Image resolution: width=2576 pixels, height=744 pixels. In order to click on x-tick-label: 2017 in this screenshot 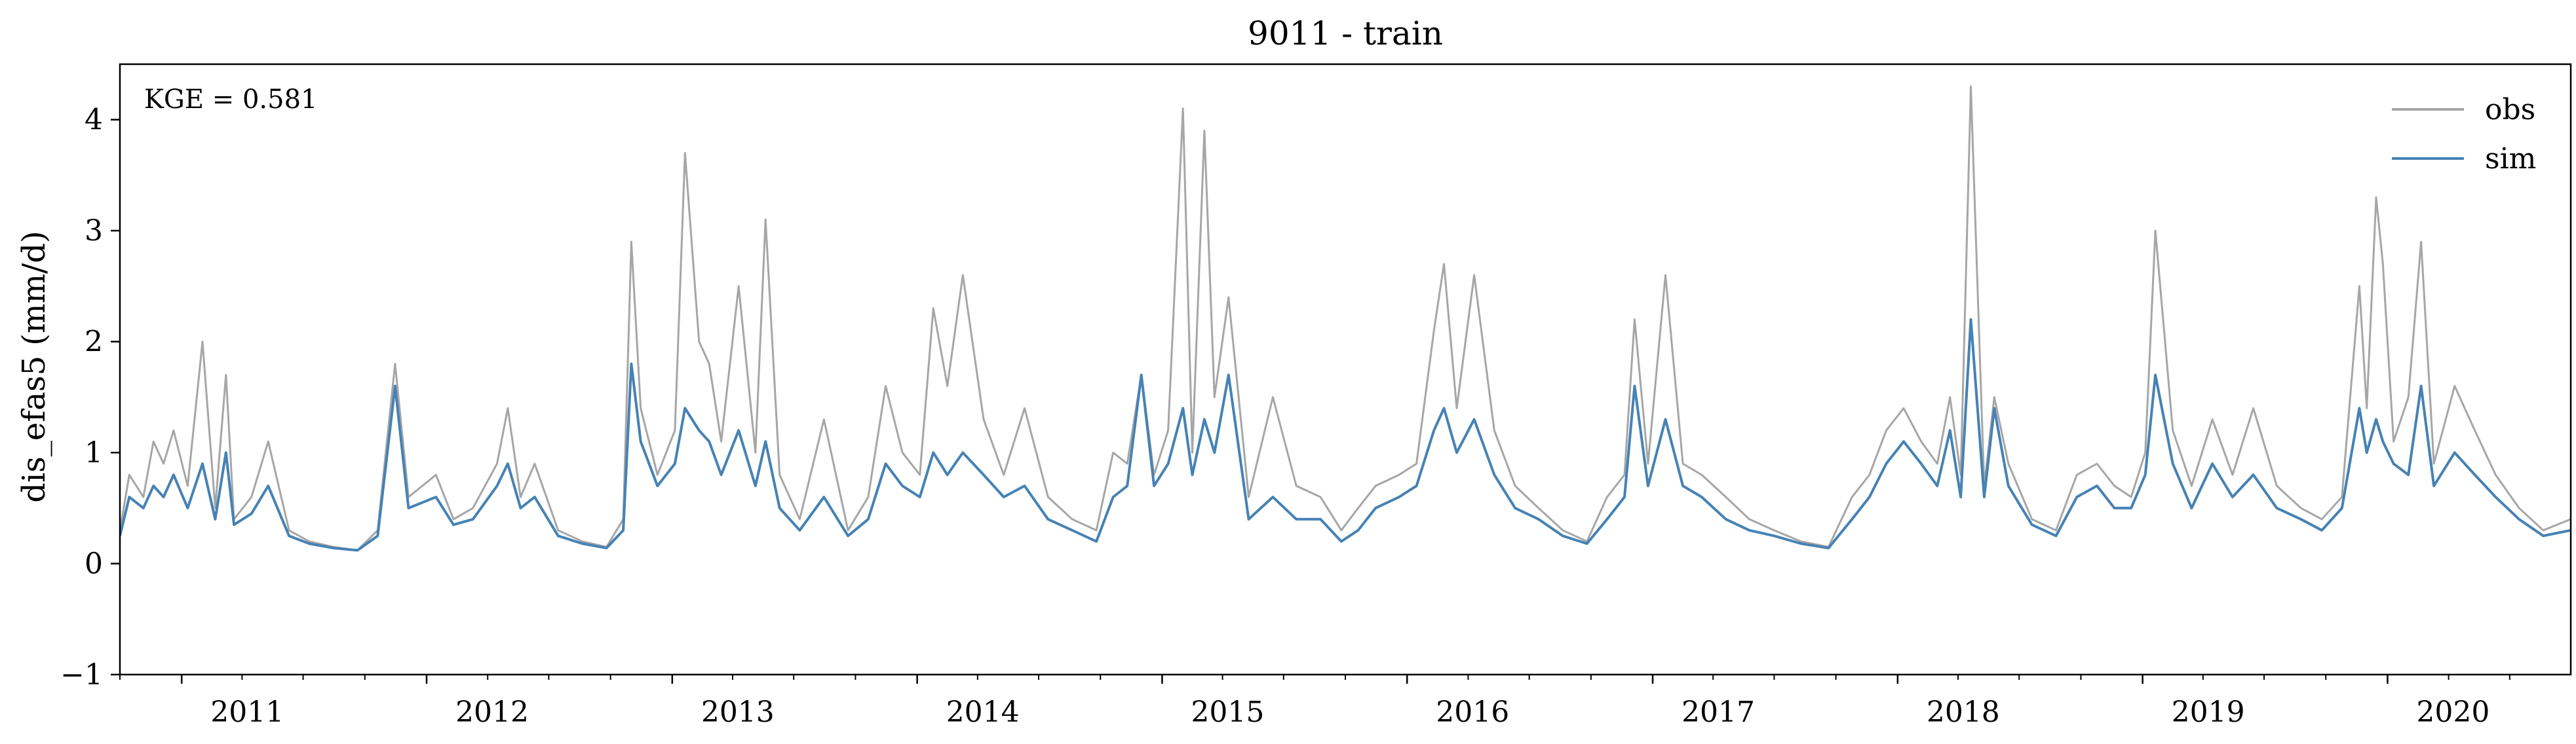, I will do `click(1718, 713)`.